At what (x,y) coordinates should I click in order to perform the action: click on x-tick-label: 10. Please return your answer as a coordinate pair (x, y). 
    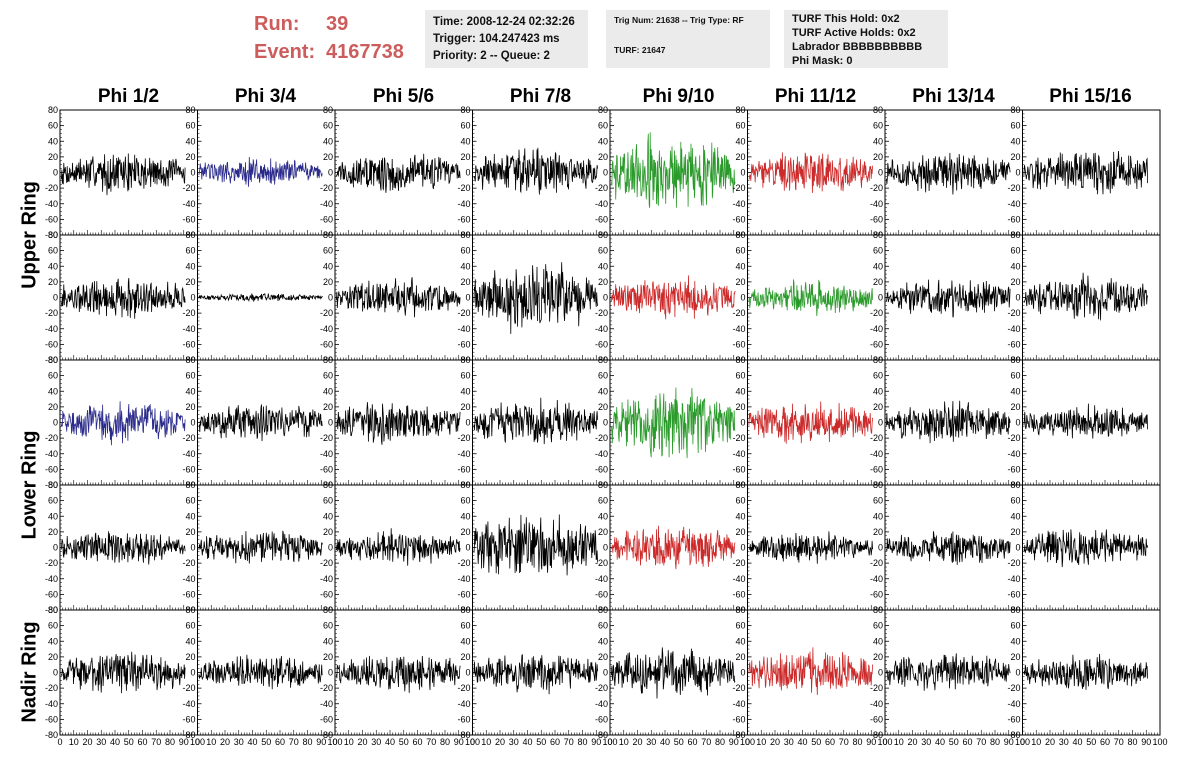
    Looking at the image, I should click on (761, 742).